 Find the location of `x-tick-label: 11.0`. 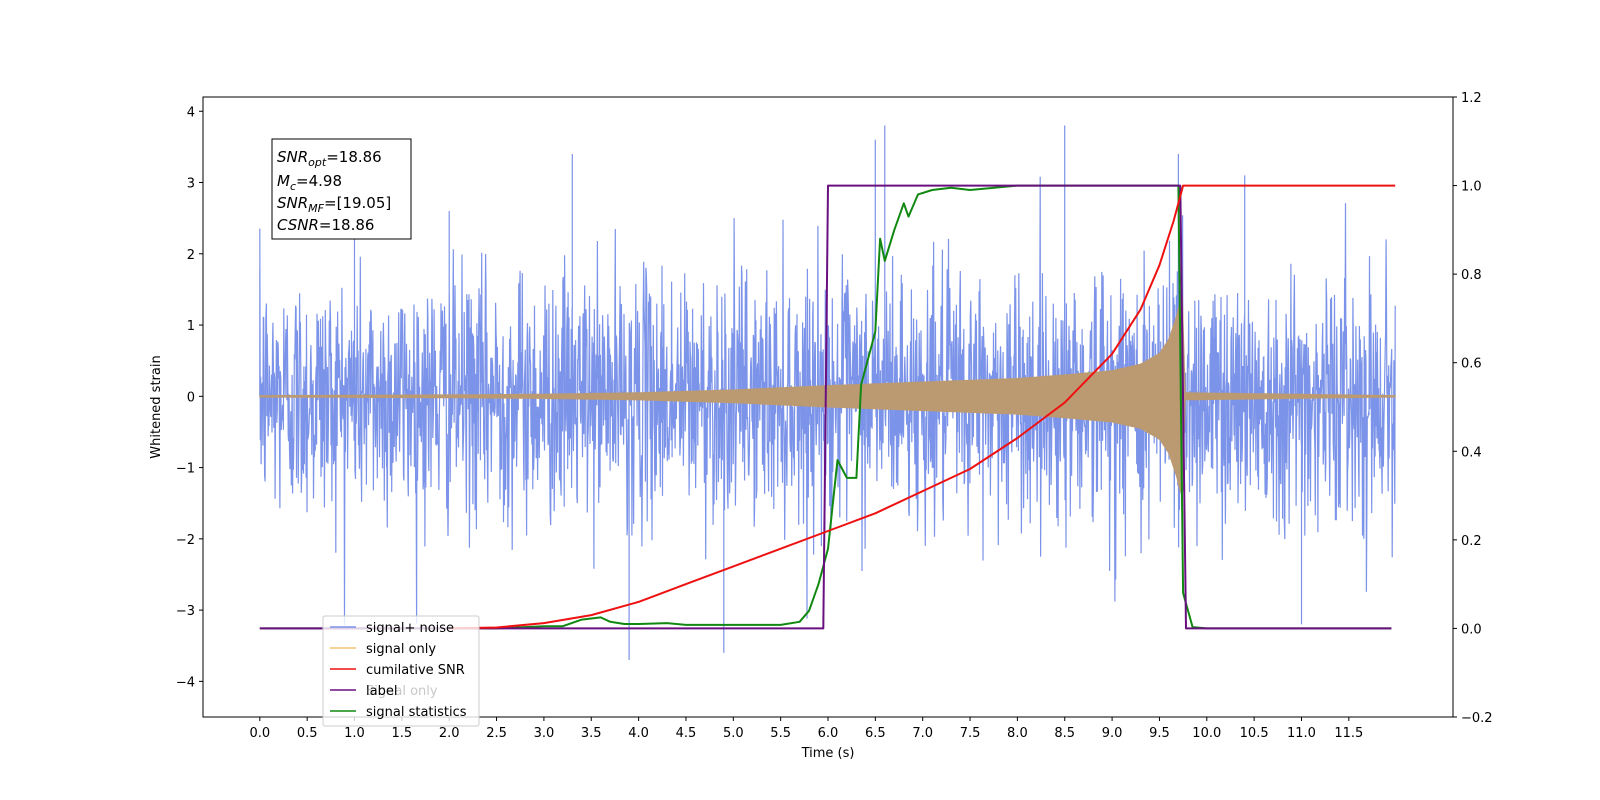

x-tick-label: 11.0 is located at coordinates (1301, 733).